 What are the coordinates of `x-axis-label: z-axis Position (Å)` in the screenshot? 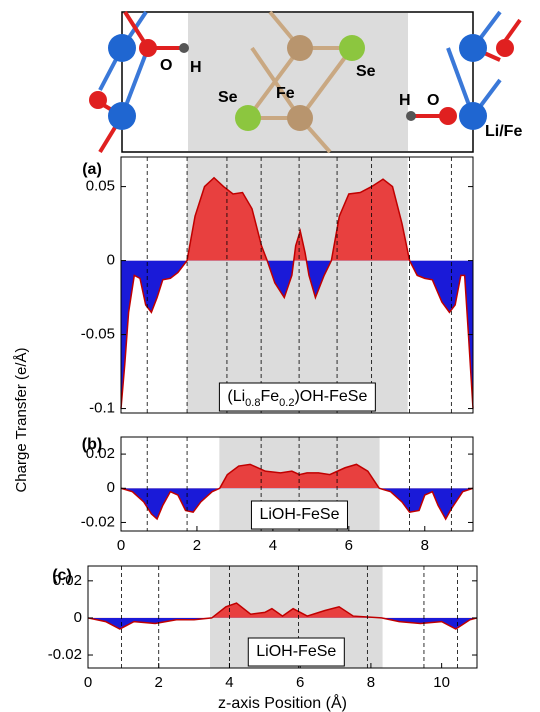 It's located at (282, 702).